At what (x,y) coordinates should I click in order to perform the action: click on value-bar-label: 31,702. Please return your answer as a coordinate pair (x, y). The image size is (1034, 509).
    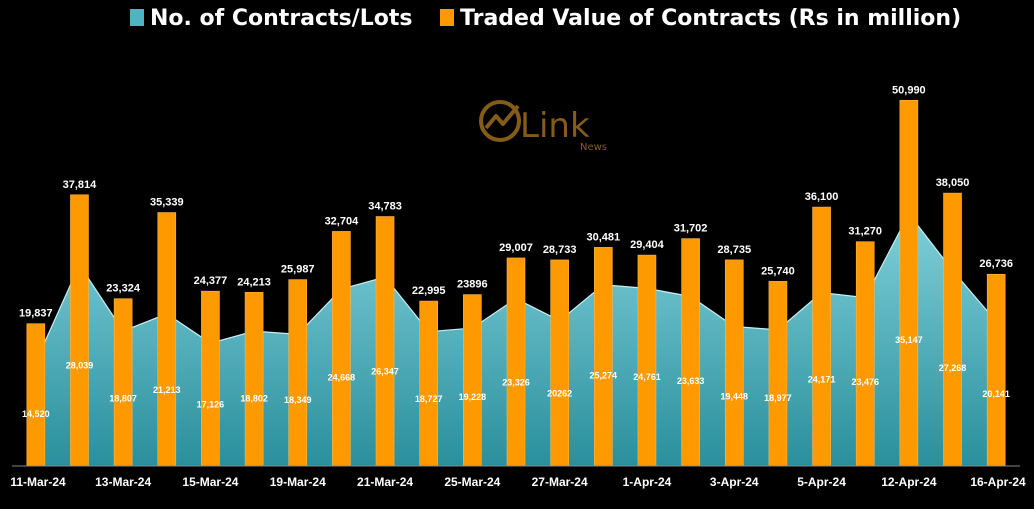
    Looking at the image, I should click on (691, 229).